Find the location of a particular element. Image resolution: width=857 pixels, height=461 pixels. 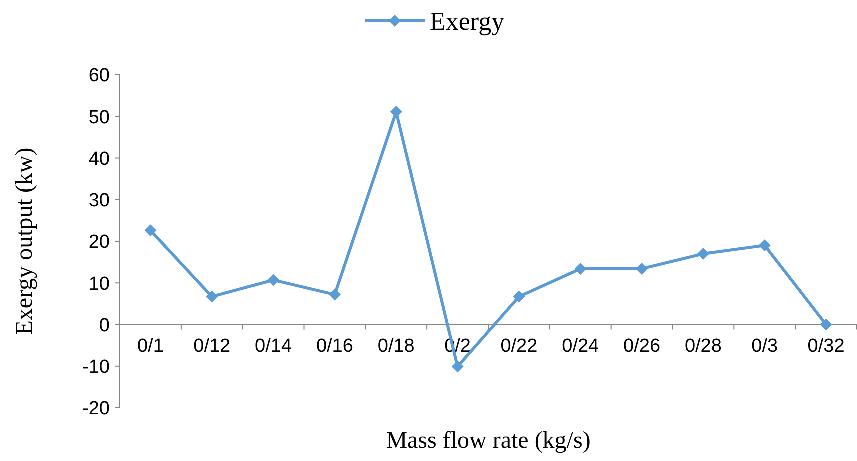

y-tick-label: -20 is located at coordinates (96, 409).